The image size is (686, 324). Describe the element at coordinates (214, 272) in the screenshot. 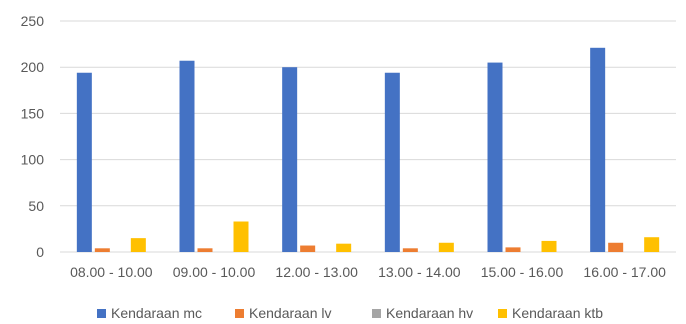

I see `x-tick-label: 09.00 - 10.00` at that location.